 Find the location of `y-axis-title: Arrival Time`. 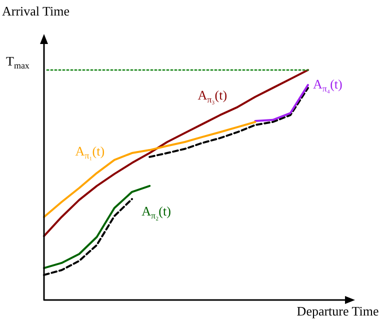

y-axis-title: Arrival Time is located at coordinates (36, 10).